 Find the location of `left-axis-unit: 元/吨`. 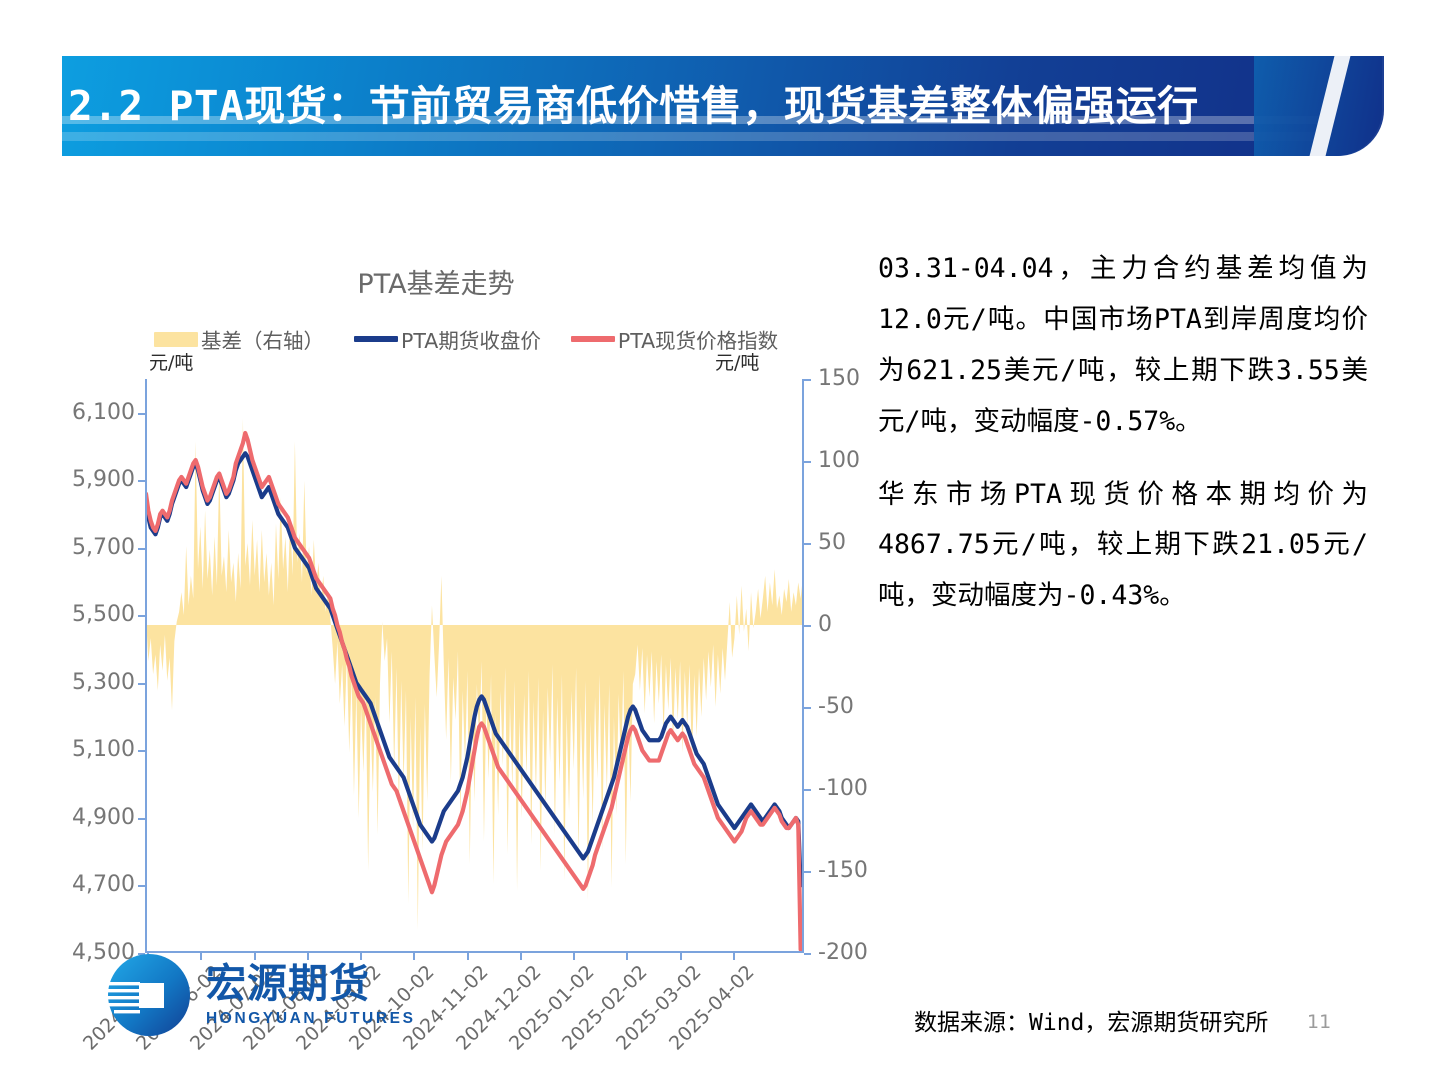

left-axis-unit: 元/吨 is located at coordinates (171, 363).